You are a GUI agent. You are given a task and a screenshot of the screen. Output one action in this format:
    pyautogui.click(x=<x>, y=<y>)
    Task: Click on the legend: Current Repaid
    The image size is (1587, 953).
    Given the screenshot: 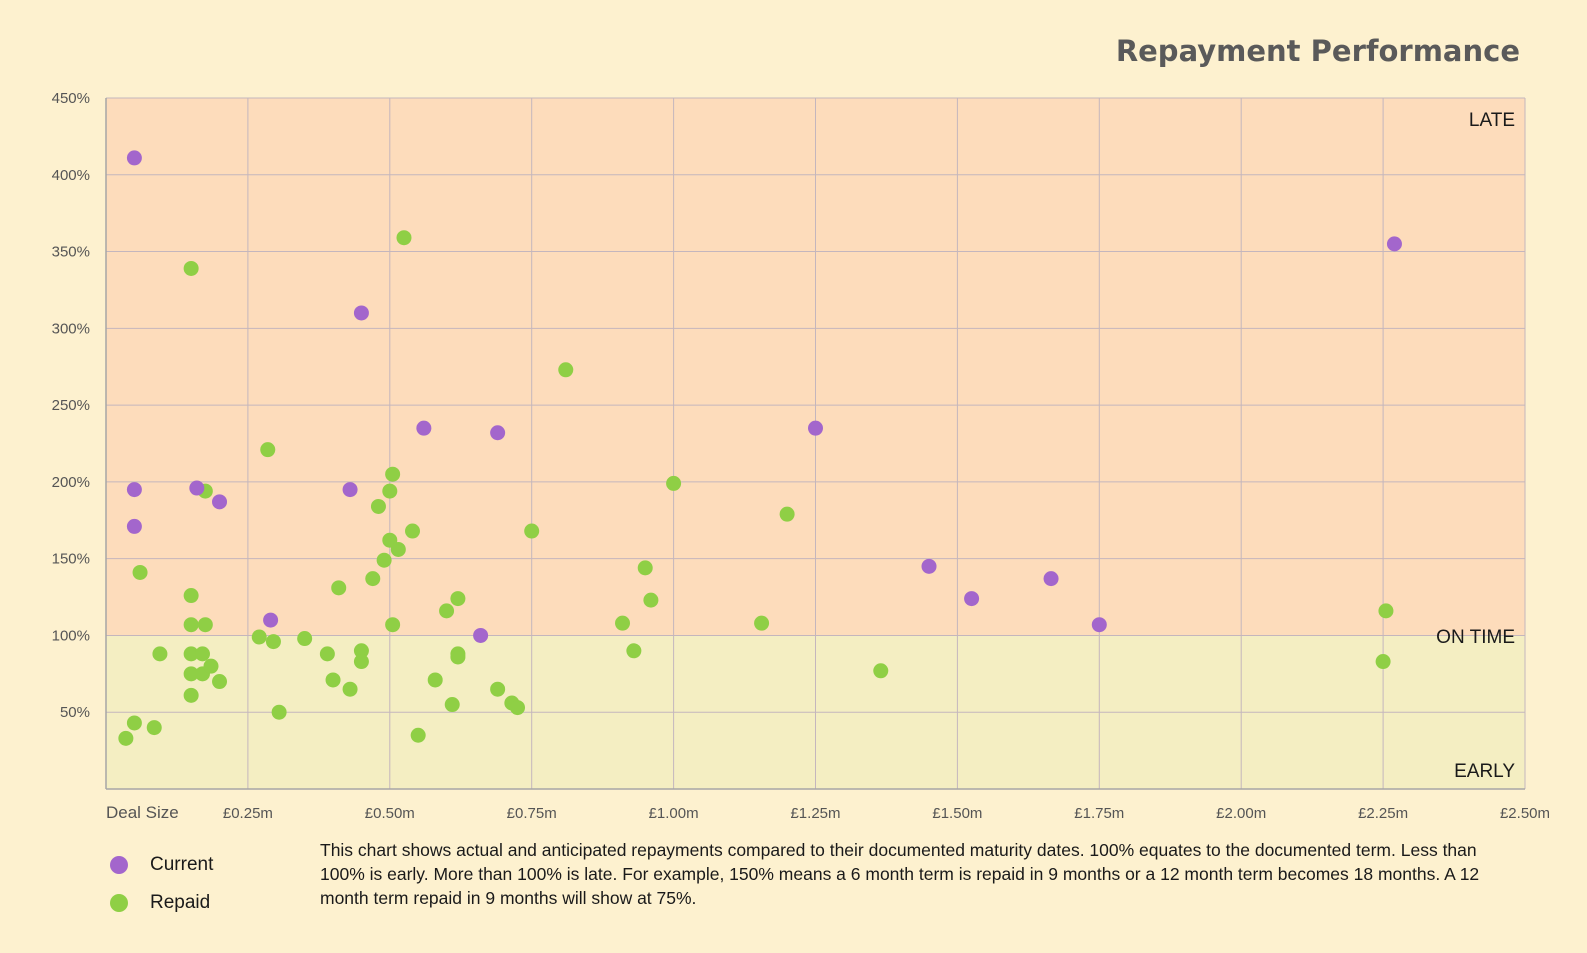 What is the action you would take?
    pyautogui.click(x=161, y=884)
    